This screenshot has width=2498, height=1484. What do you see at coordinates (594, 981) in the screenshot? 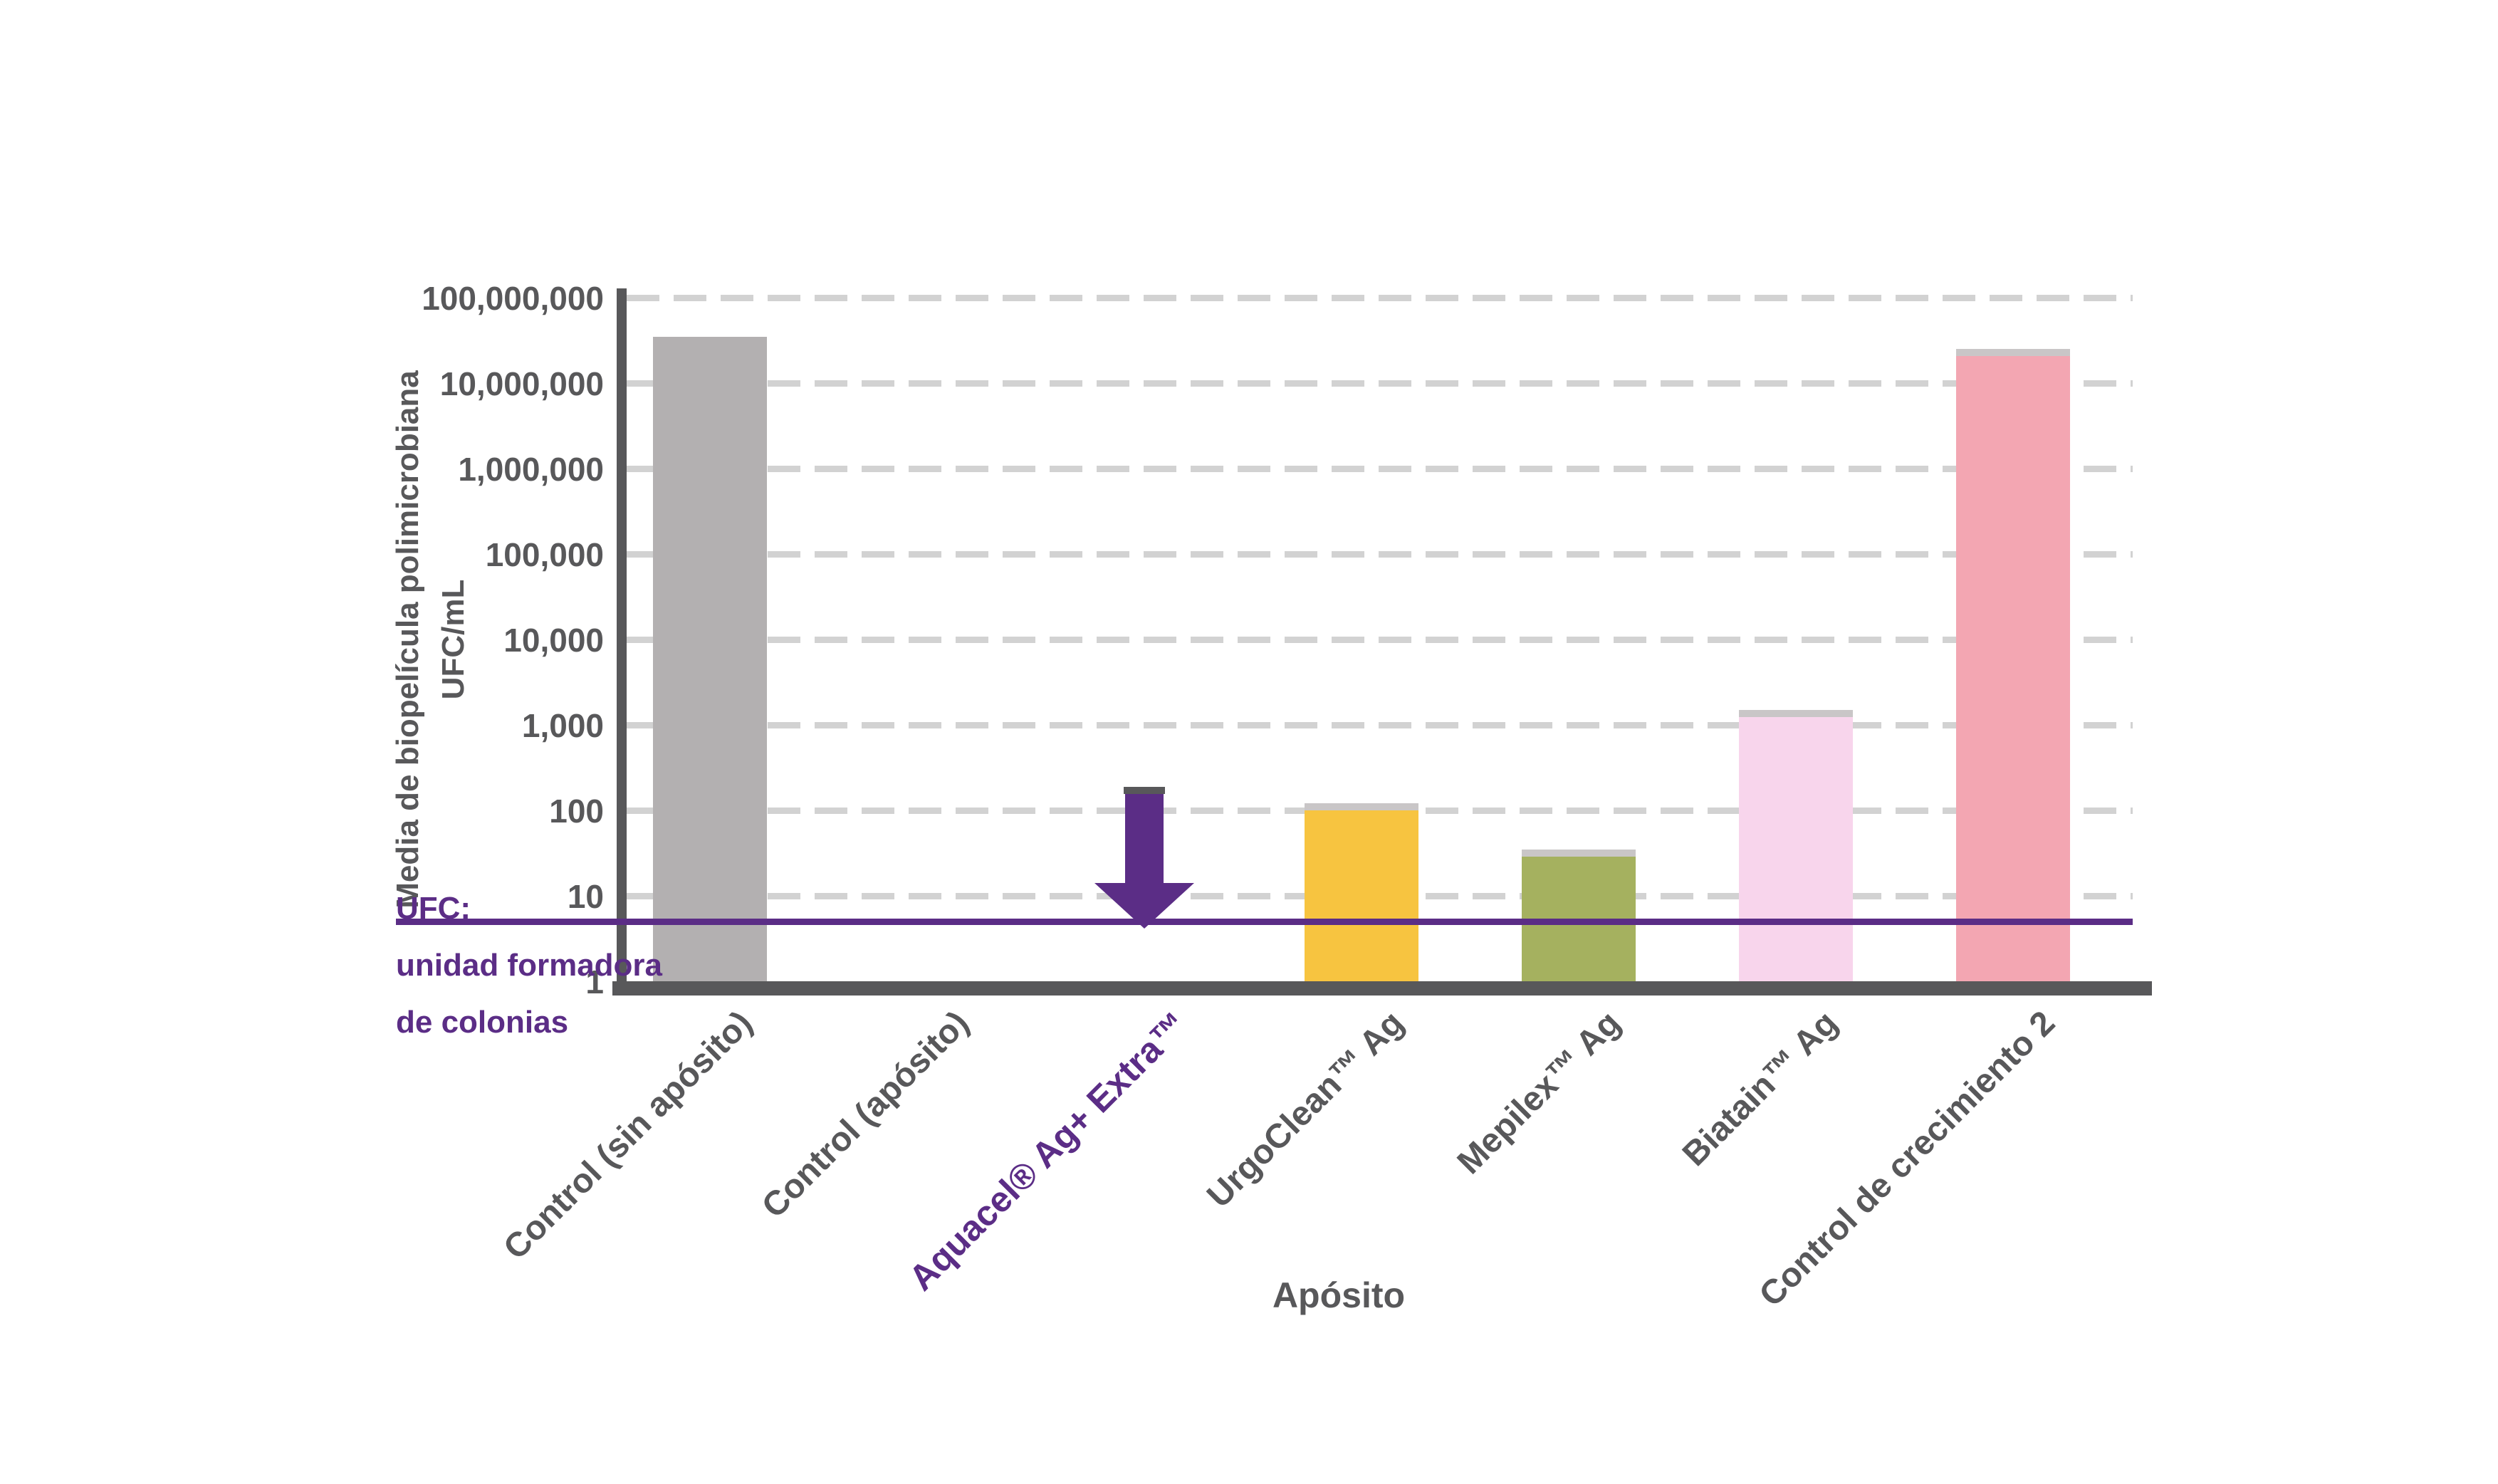
I see `y-tick-label: 1` at bounding box center [594, 981].